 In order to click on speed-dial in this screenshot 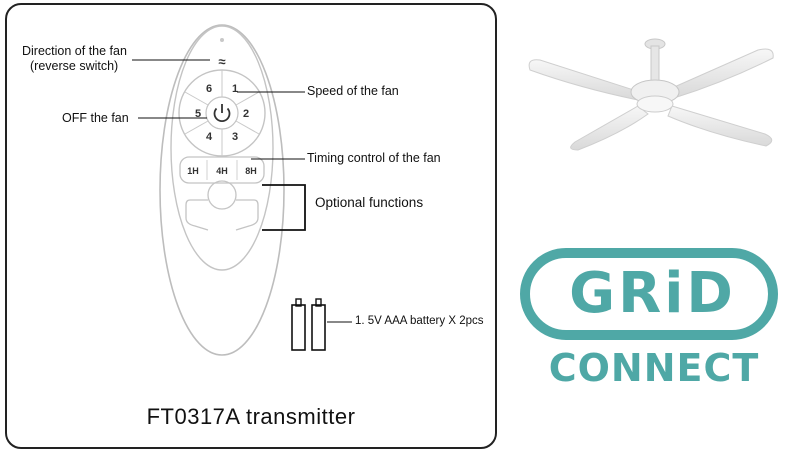, I will do `click(222, 113)`.